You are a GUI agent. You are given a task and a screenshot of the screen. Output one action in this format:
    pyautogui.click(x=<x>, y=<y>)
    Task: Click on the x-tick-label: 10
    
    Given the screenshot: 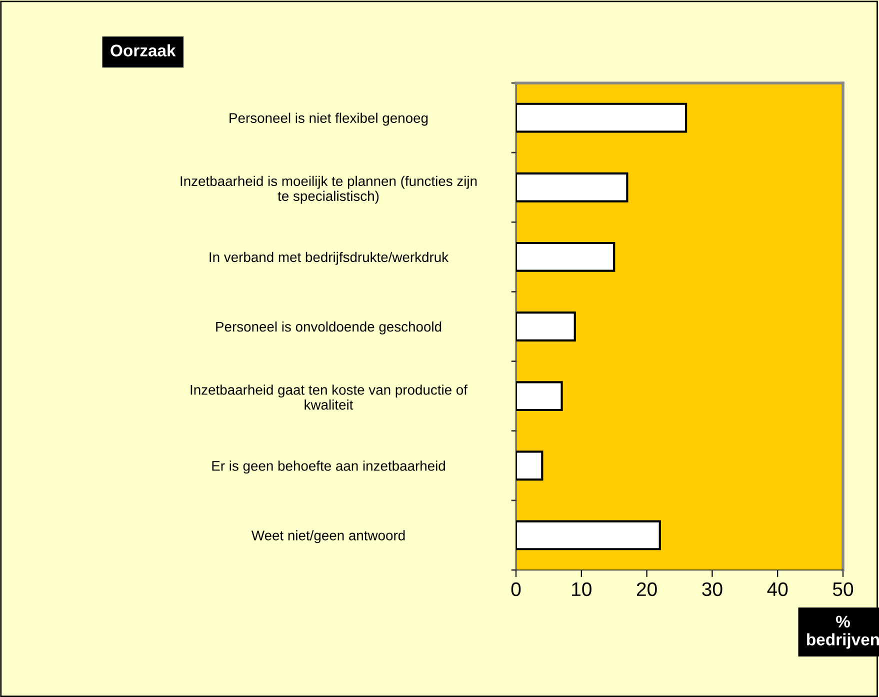 What is the action you would take?
    pyautogui.click(x=582, y=589)
    